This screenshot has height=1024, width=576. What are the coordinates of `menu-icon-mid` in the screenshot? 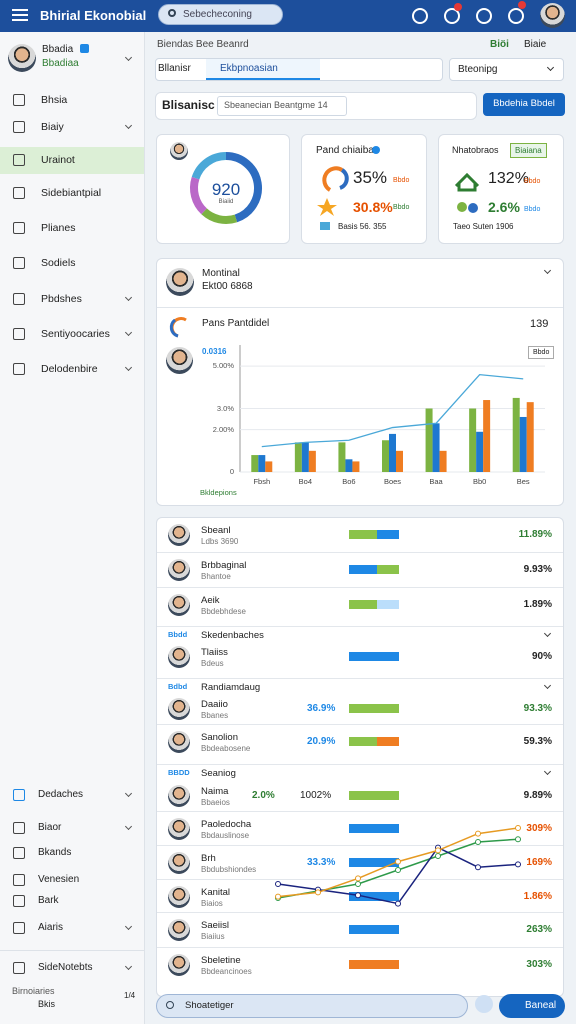 It's located at (20, 15).